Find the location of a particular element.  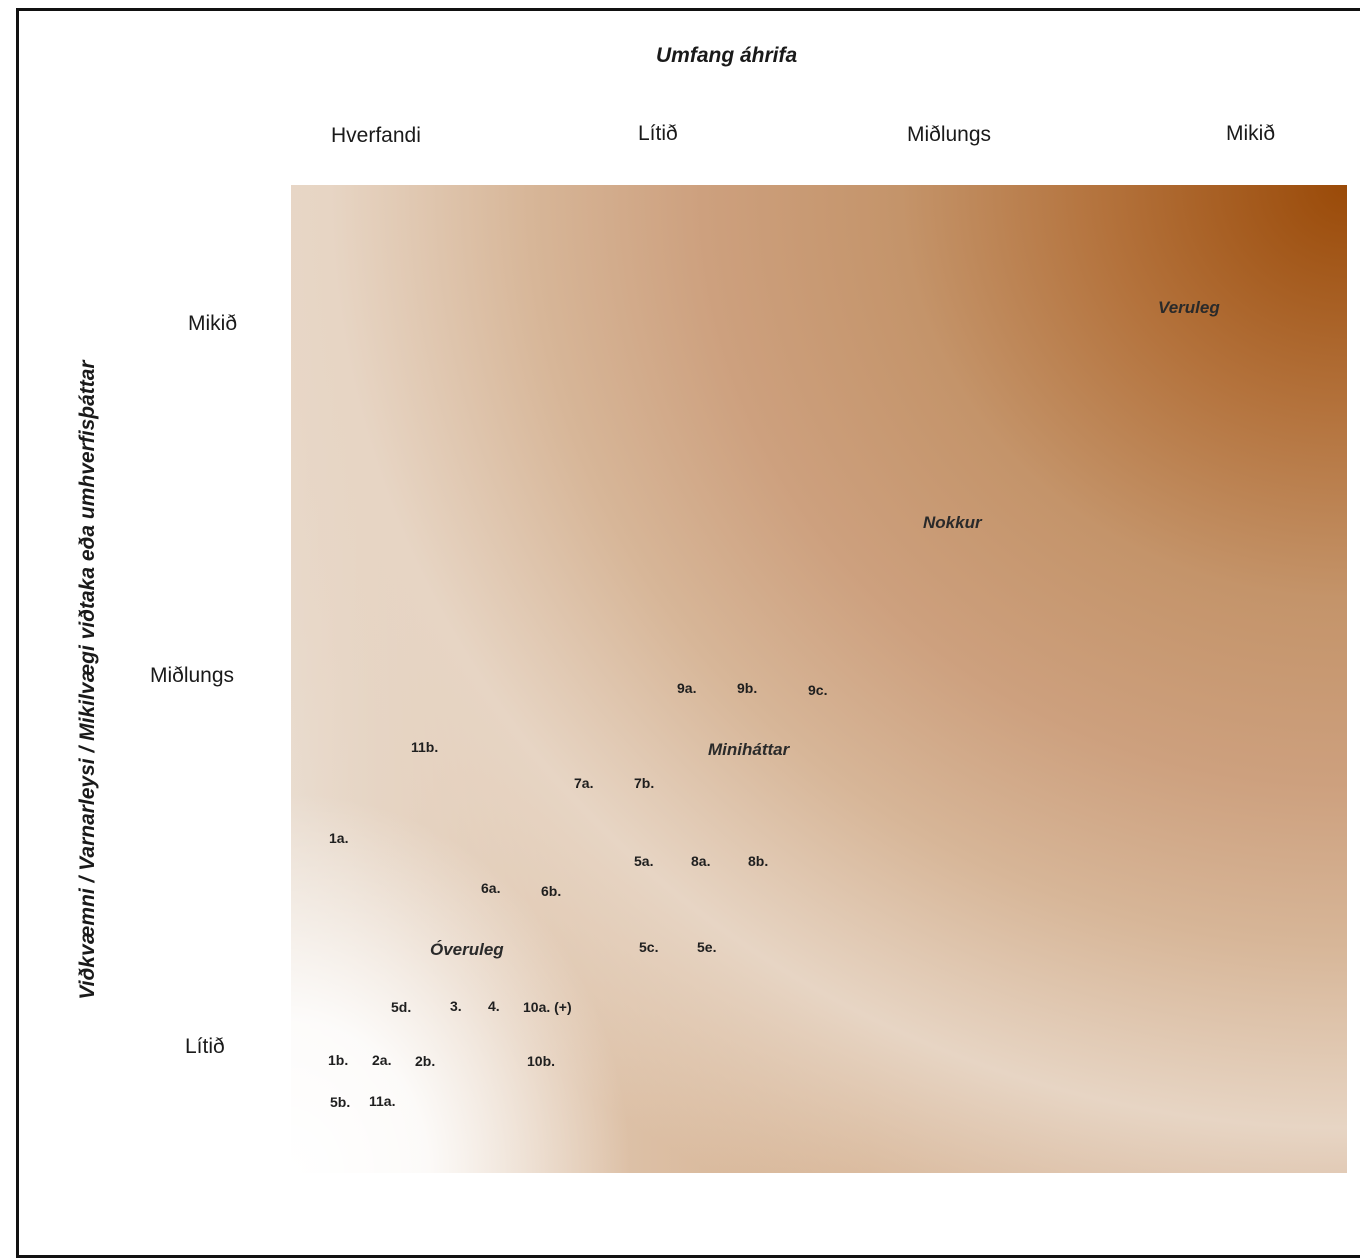

point-10a: 10a. (+) is located at coordinates (547, 1007).